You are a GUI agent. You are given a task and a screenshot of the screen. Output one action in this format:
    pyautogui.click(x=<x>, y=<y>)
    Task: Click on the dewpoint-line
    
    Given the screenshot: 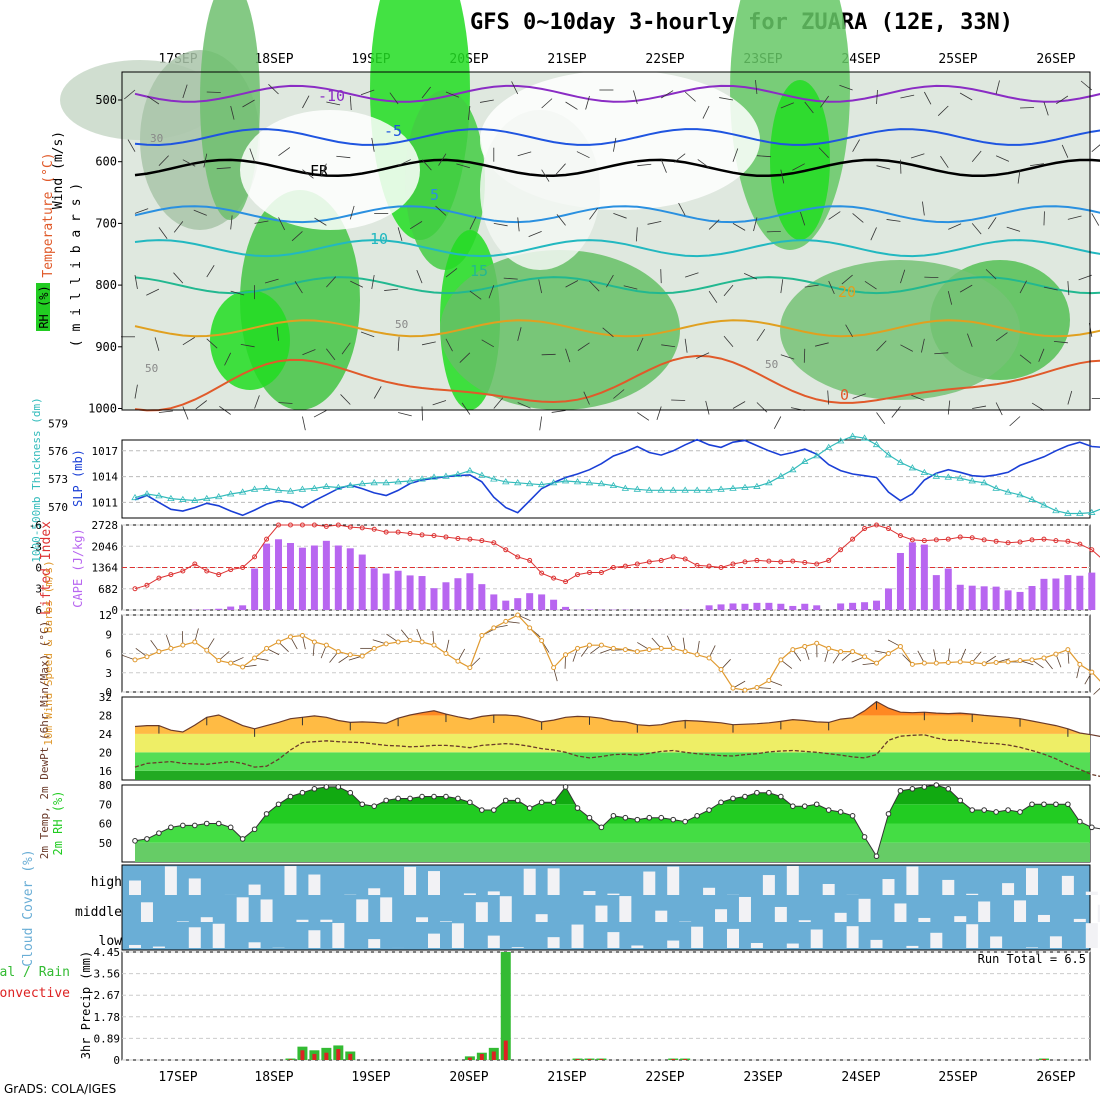 What is the action you would take?
    pyautogui.click(x=617, y=756)
    